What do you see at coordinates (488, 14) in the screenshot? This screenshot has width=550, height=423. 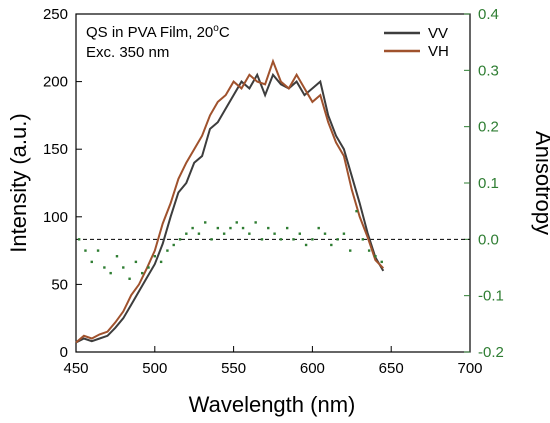 I see `y-right-tick-label: 0.4` at bounding box center [488, 14].